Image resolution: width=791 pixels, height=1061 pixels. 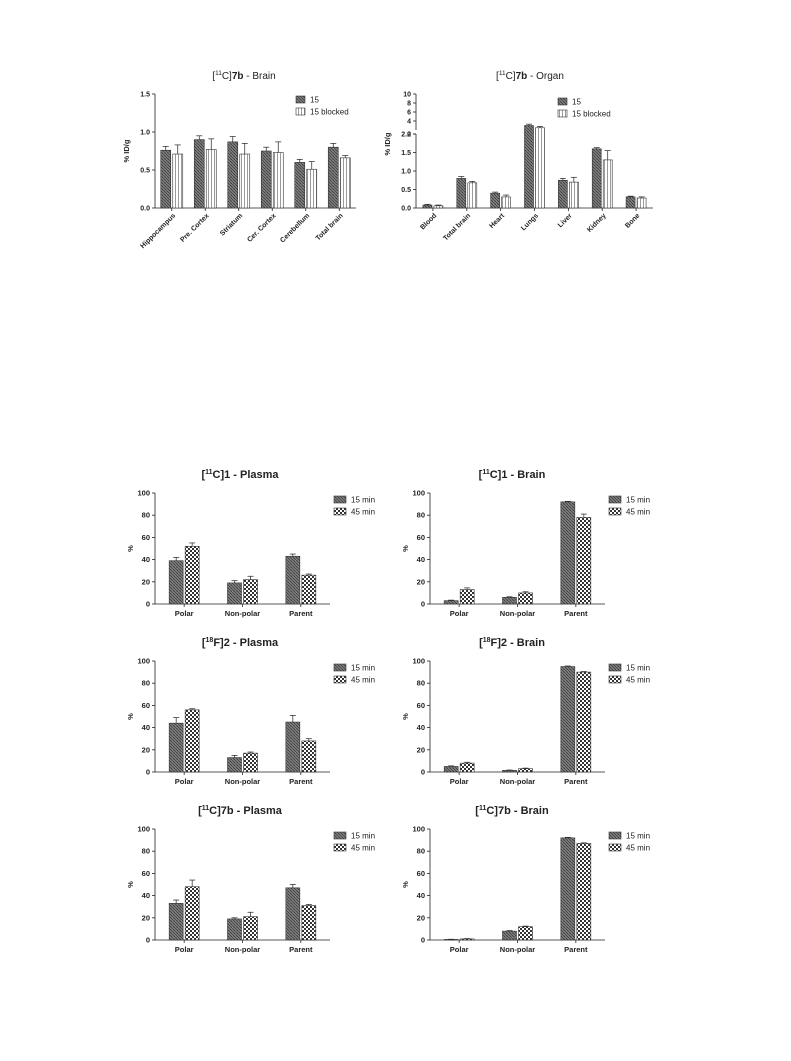 I want to click on y-tick-label: 2, so click(x=409, y=135).